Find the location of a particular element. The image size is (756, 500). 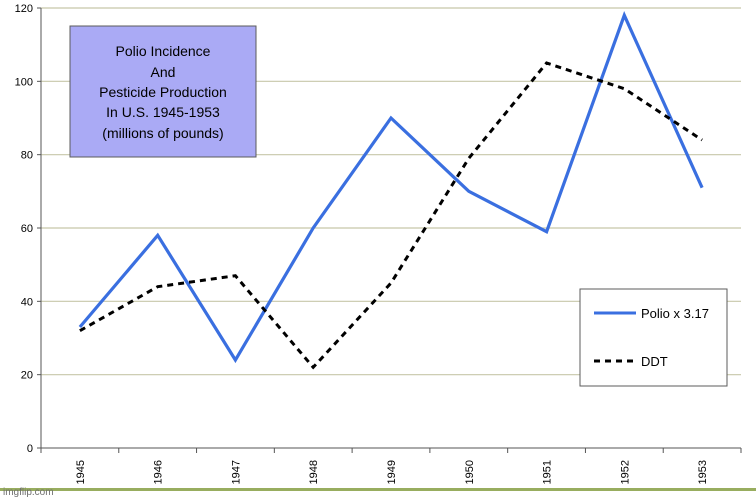

y-tick-label: 40 is located at coordinates (27, 302).